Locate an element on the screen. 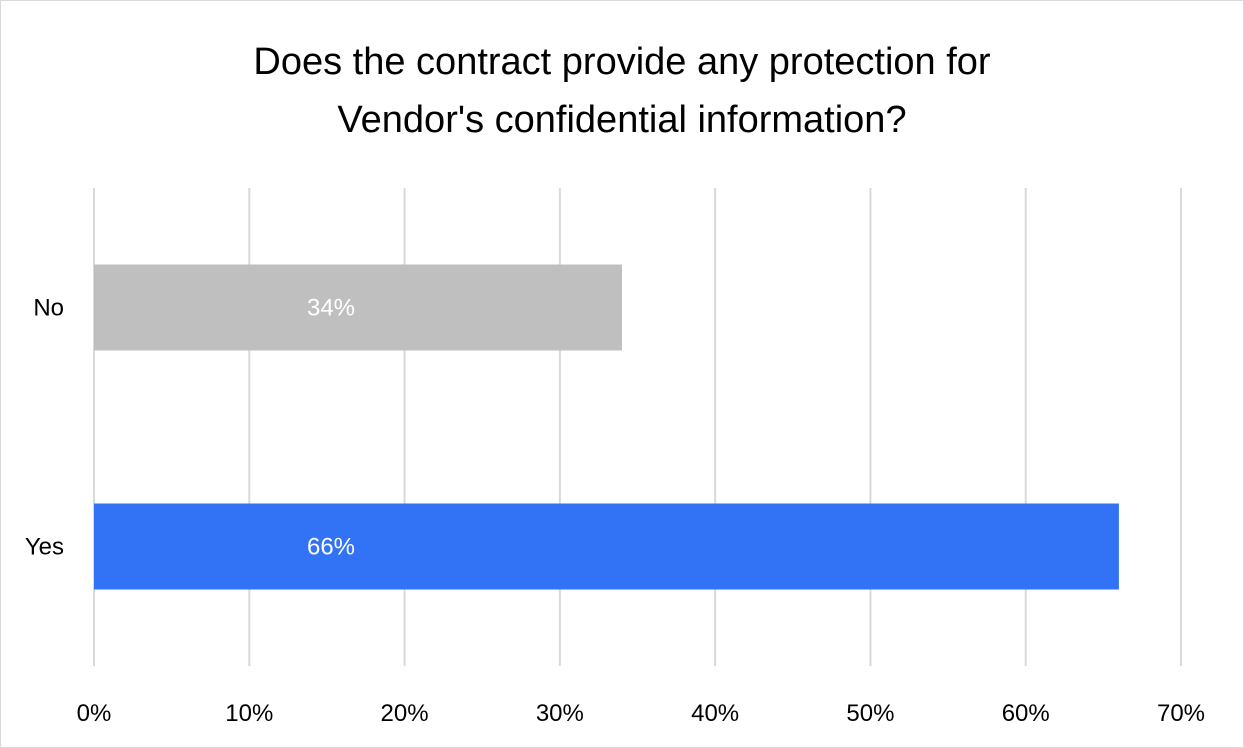 Image resolution: width=1244 pixels, height=748 pixels. bar-no is located at coordinates (358, 307).